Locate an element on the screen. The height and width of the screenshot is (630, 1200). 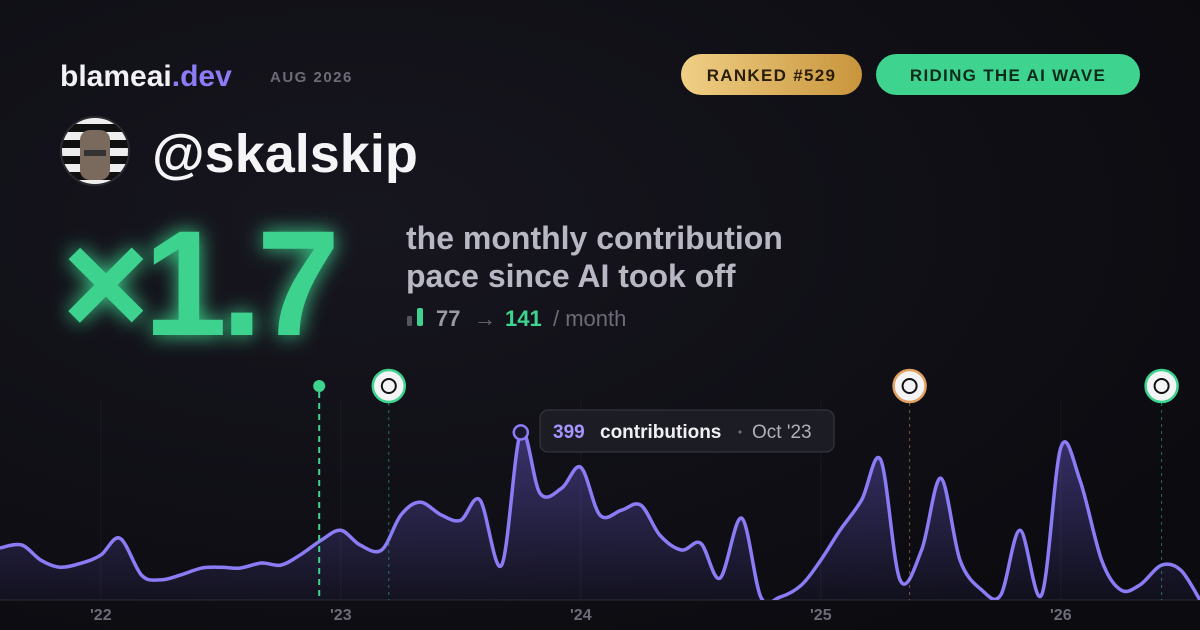
avatar-ring is located at coordinates (95, 151).